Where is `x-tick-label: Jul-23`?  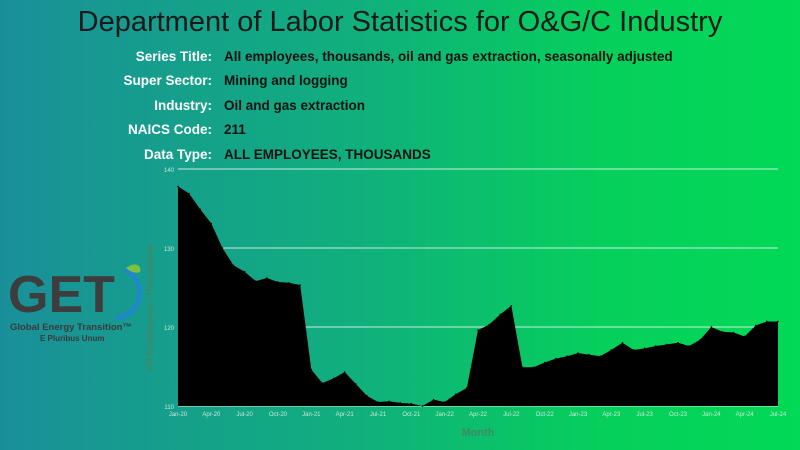
x-tick-label: Jul-23 is located at coordinates (644, 415).